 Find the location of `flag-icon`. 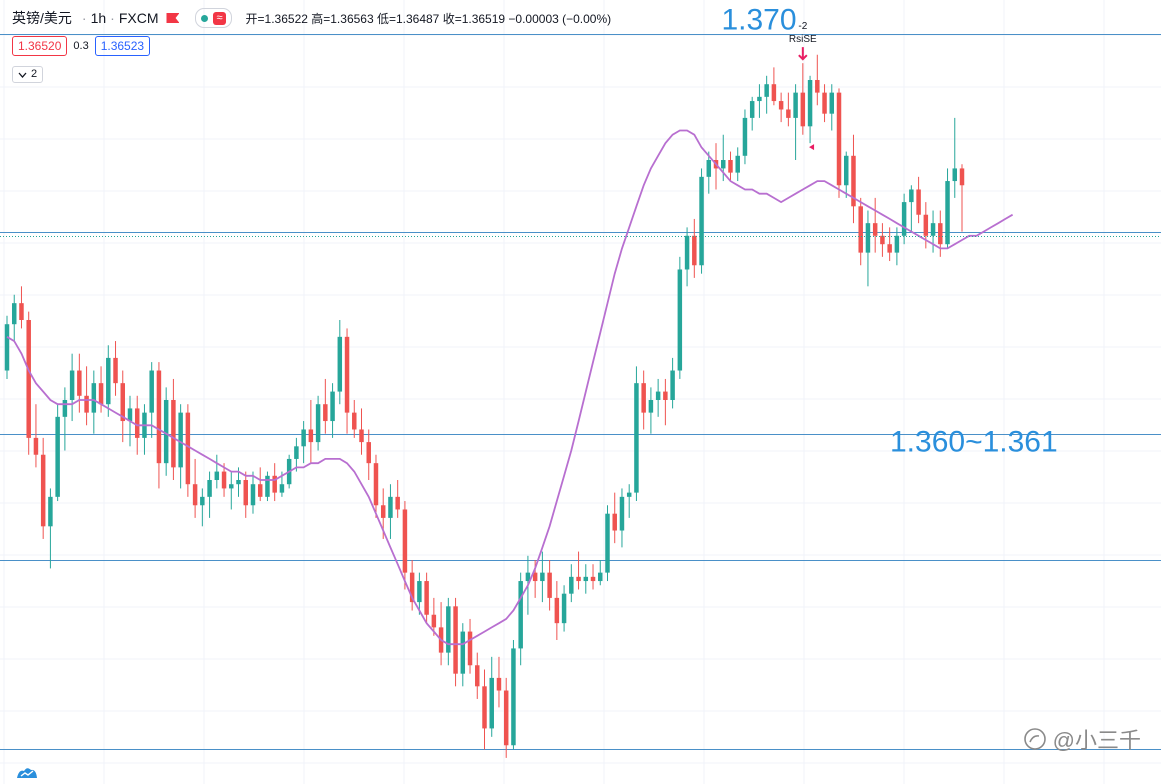

flag-icon is located at coordinates (173, 18).